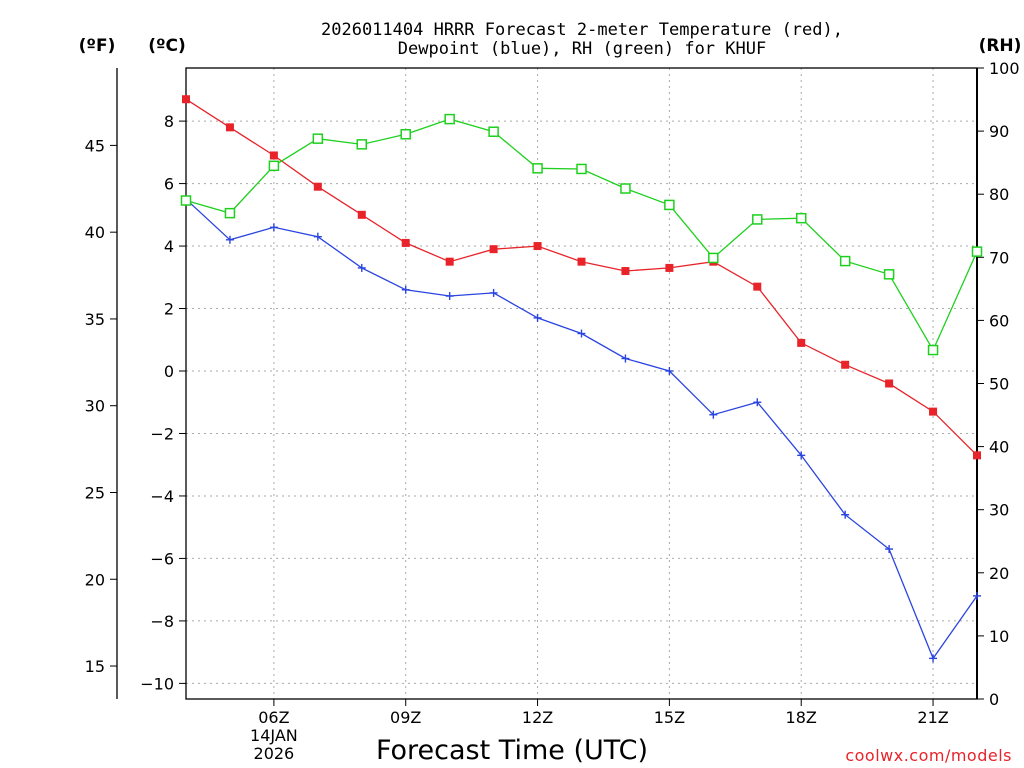 This screenshot has width=1024, height=768. I want to click on celsius-tick-label: −4, so click(162, 496).